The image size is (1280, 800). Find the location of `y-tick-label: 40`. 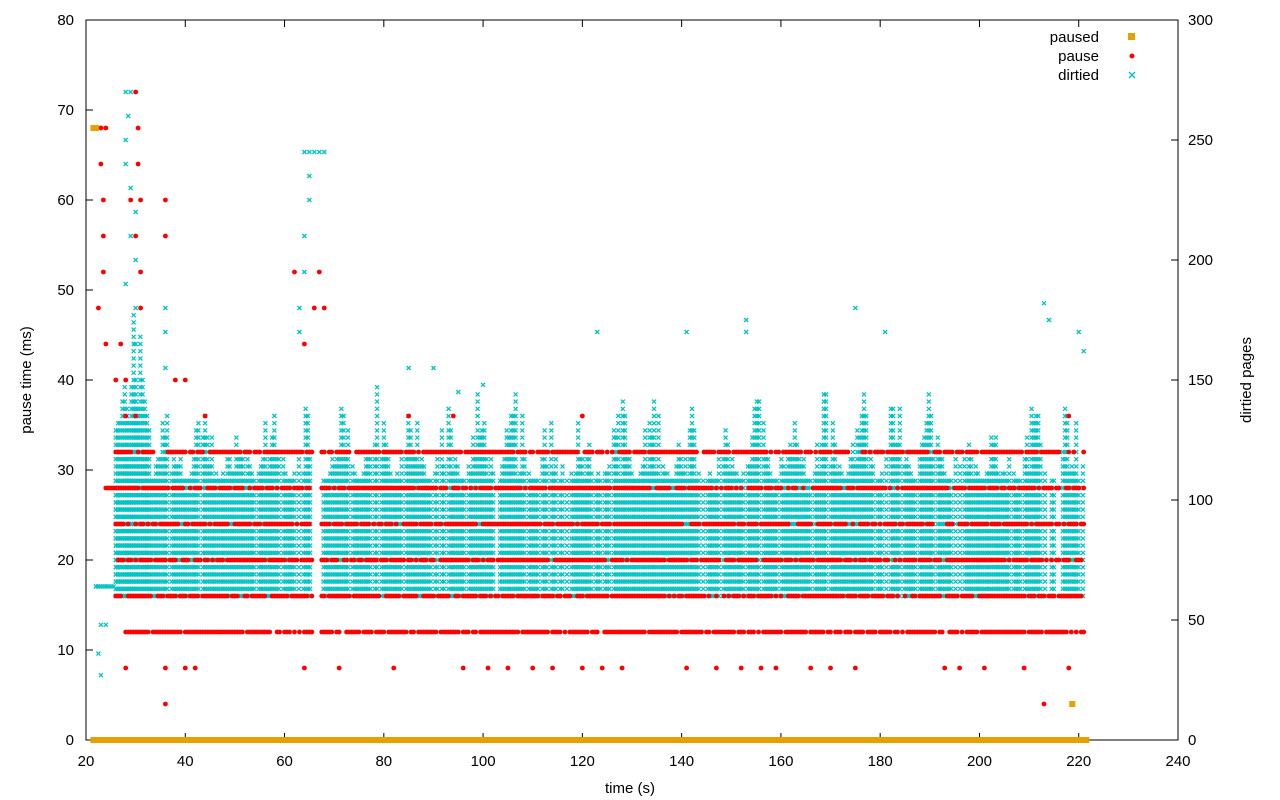

y-tick-label: 40 is located at coordinates (65, 380).